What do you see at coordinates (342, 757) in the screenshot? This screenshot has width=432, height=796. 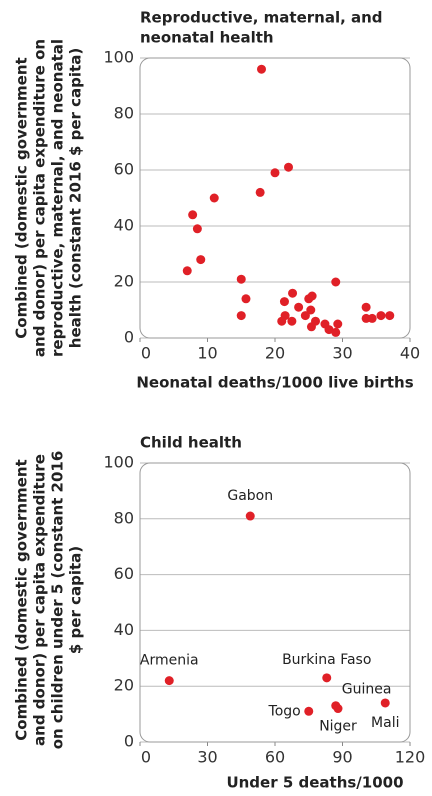 I see `x-tick-label: 90` at bounding box center [342, 757].